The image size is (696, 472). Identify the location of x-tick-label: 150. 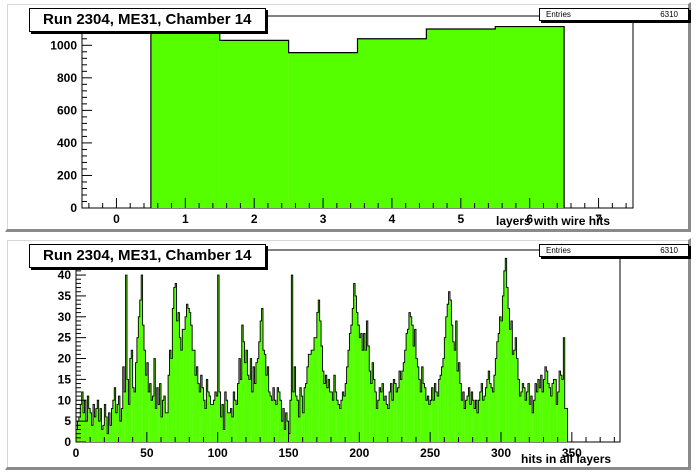
(288, 453).